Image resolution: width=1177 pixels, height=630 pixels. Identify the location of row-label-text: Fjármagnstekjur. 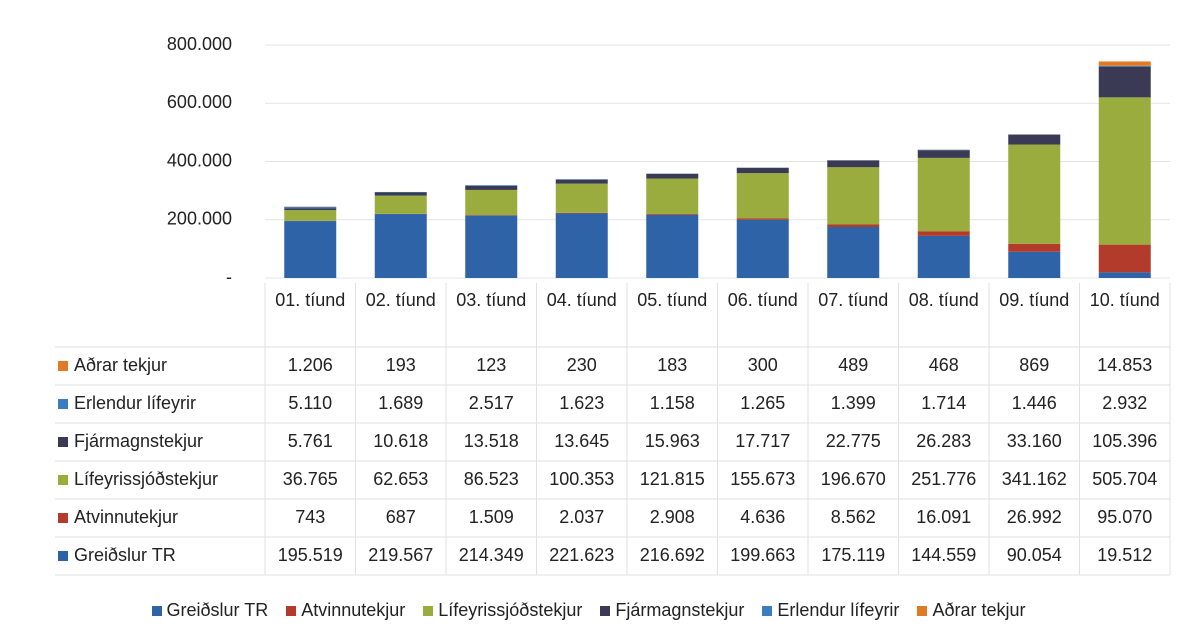
(139, 441).